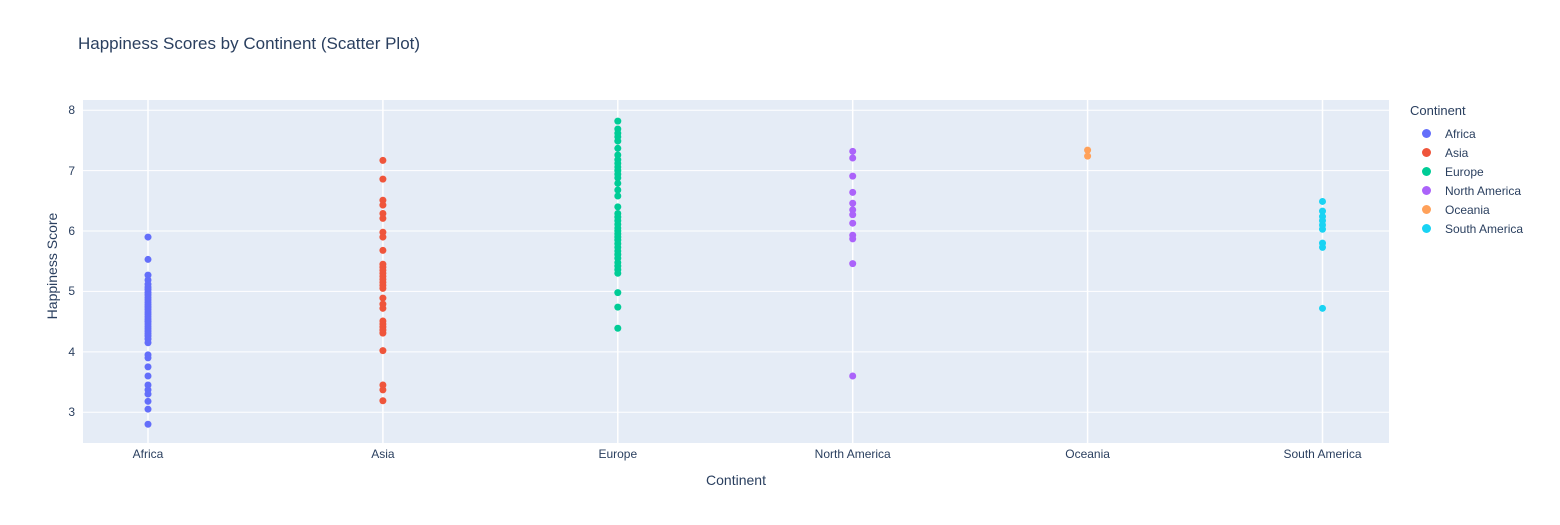  Describe the element at coordinates (736, 480) in the screenshot. I see `x-axis-title: Continent` at that location.